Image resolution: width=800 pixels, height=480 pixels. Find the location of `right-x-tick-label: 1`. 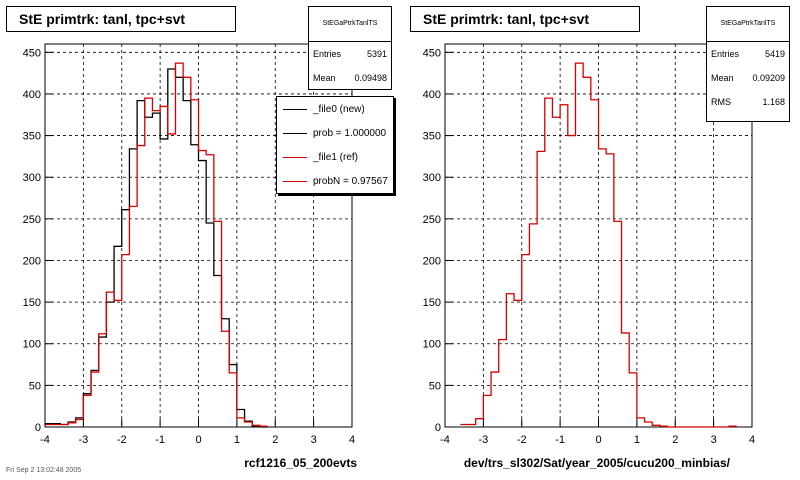

right-x-tick-label: 1 is located at coordinates (637, 440).